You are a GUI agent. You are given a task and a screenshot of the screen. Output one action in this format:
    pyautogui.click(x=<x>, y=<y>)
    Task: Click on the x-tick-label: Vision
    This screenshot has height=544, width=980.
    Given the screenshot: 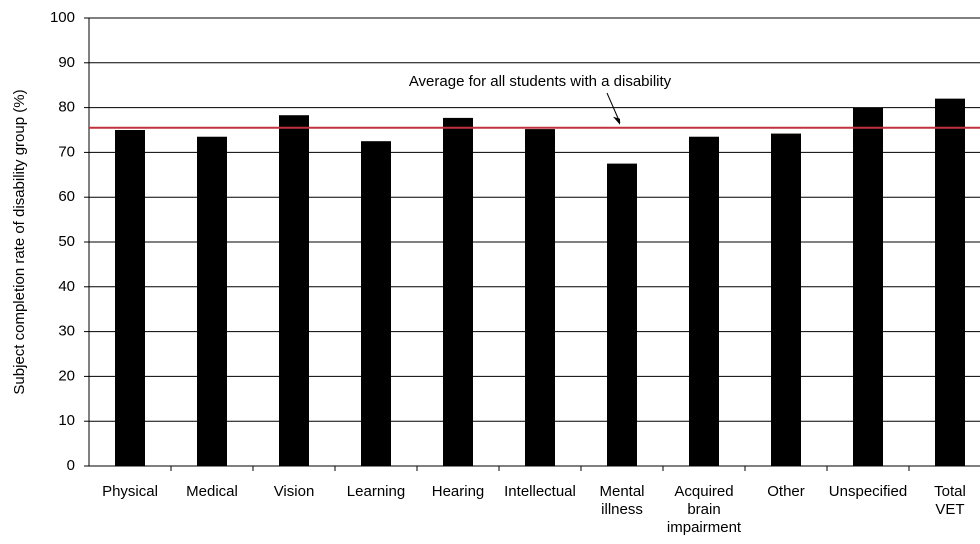 What is the action you would take?
    pyautogui.click(x=294, y=491)
    